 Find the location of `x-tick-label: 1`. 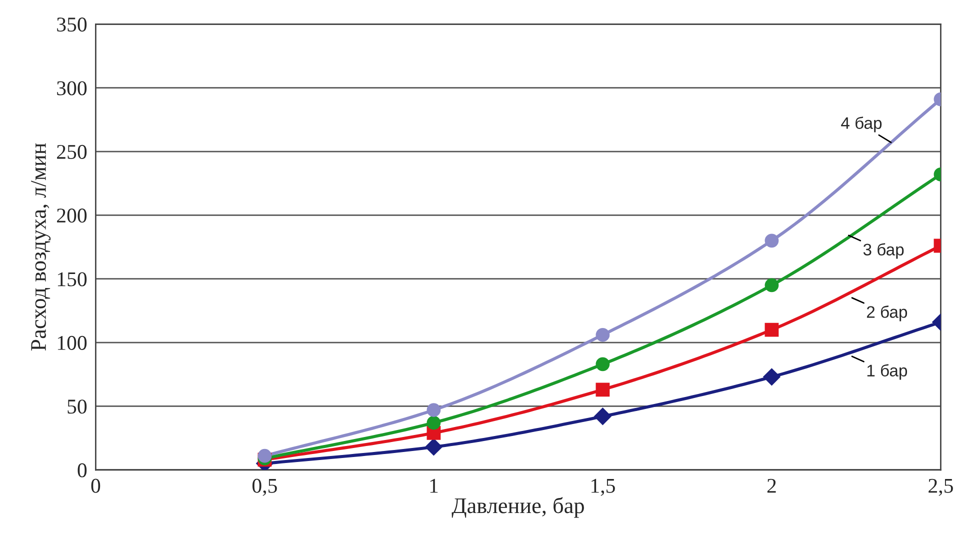

x-tick-label: 1 is located at coordinates (434, 485).